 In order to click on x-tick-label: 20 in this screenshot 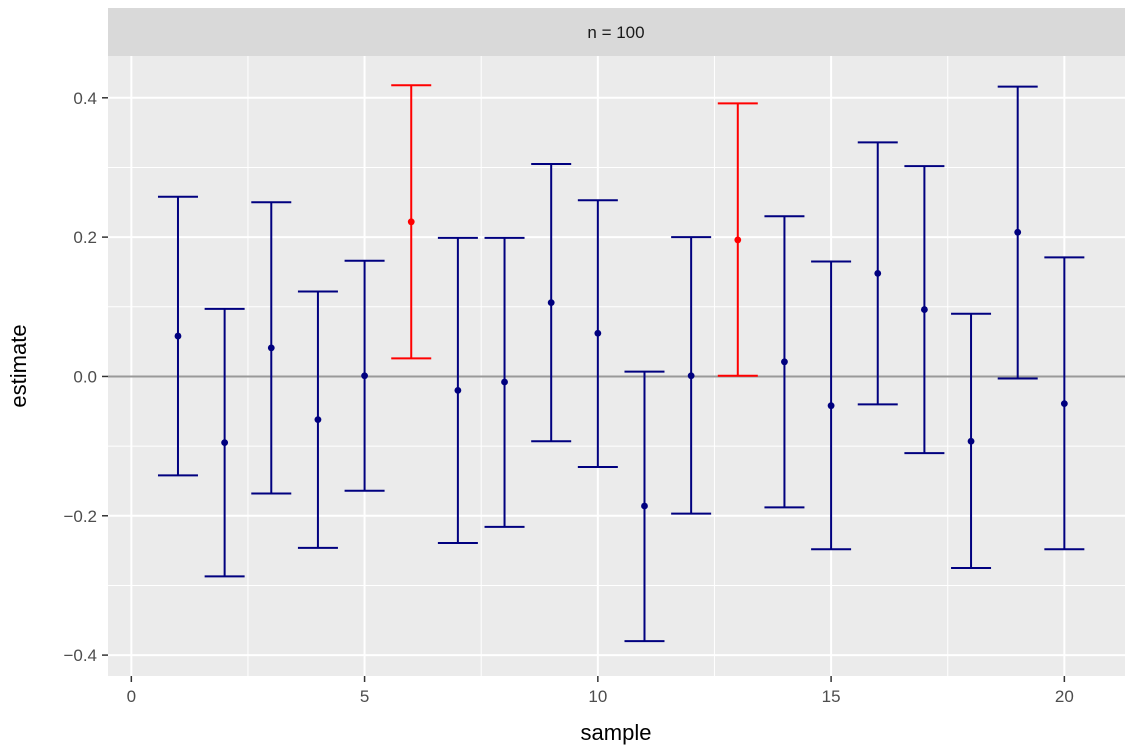, I will do `click(1064, 696)`.